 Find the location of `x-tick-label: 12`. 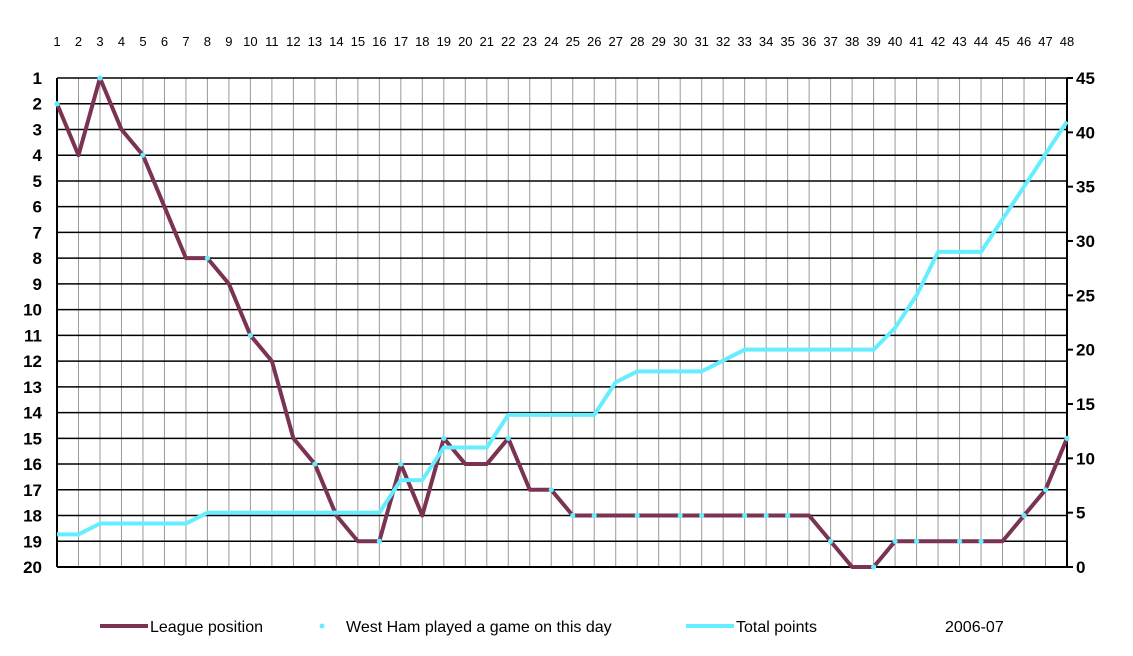

x-tick-label: 12 is located at coordinates (293, 41).